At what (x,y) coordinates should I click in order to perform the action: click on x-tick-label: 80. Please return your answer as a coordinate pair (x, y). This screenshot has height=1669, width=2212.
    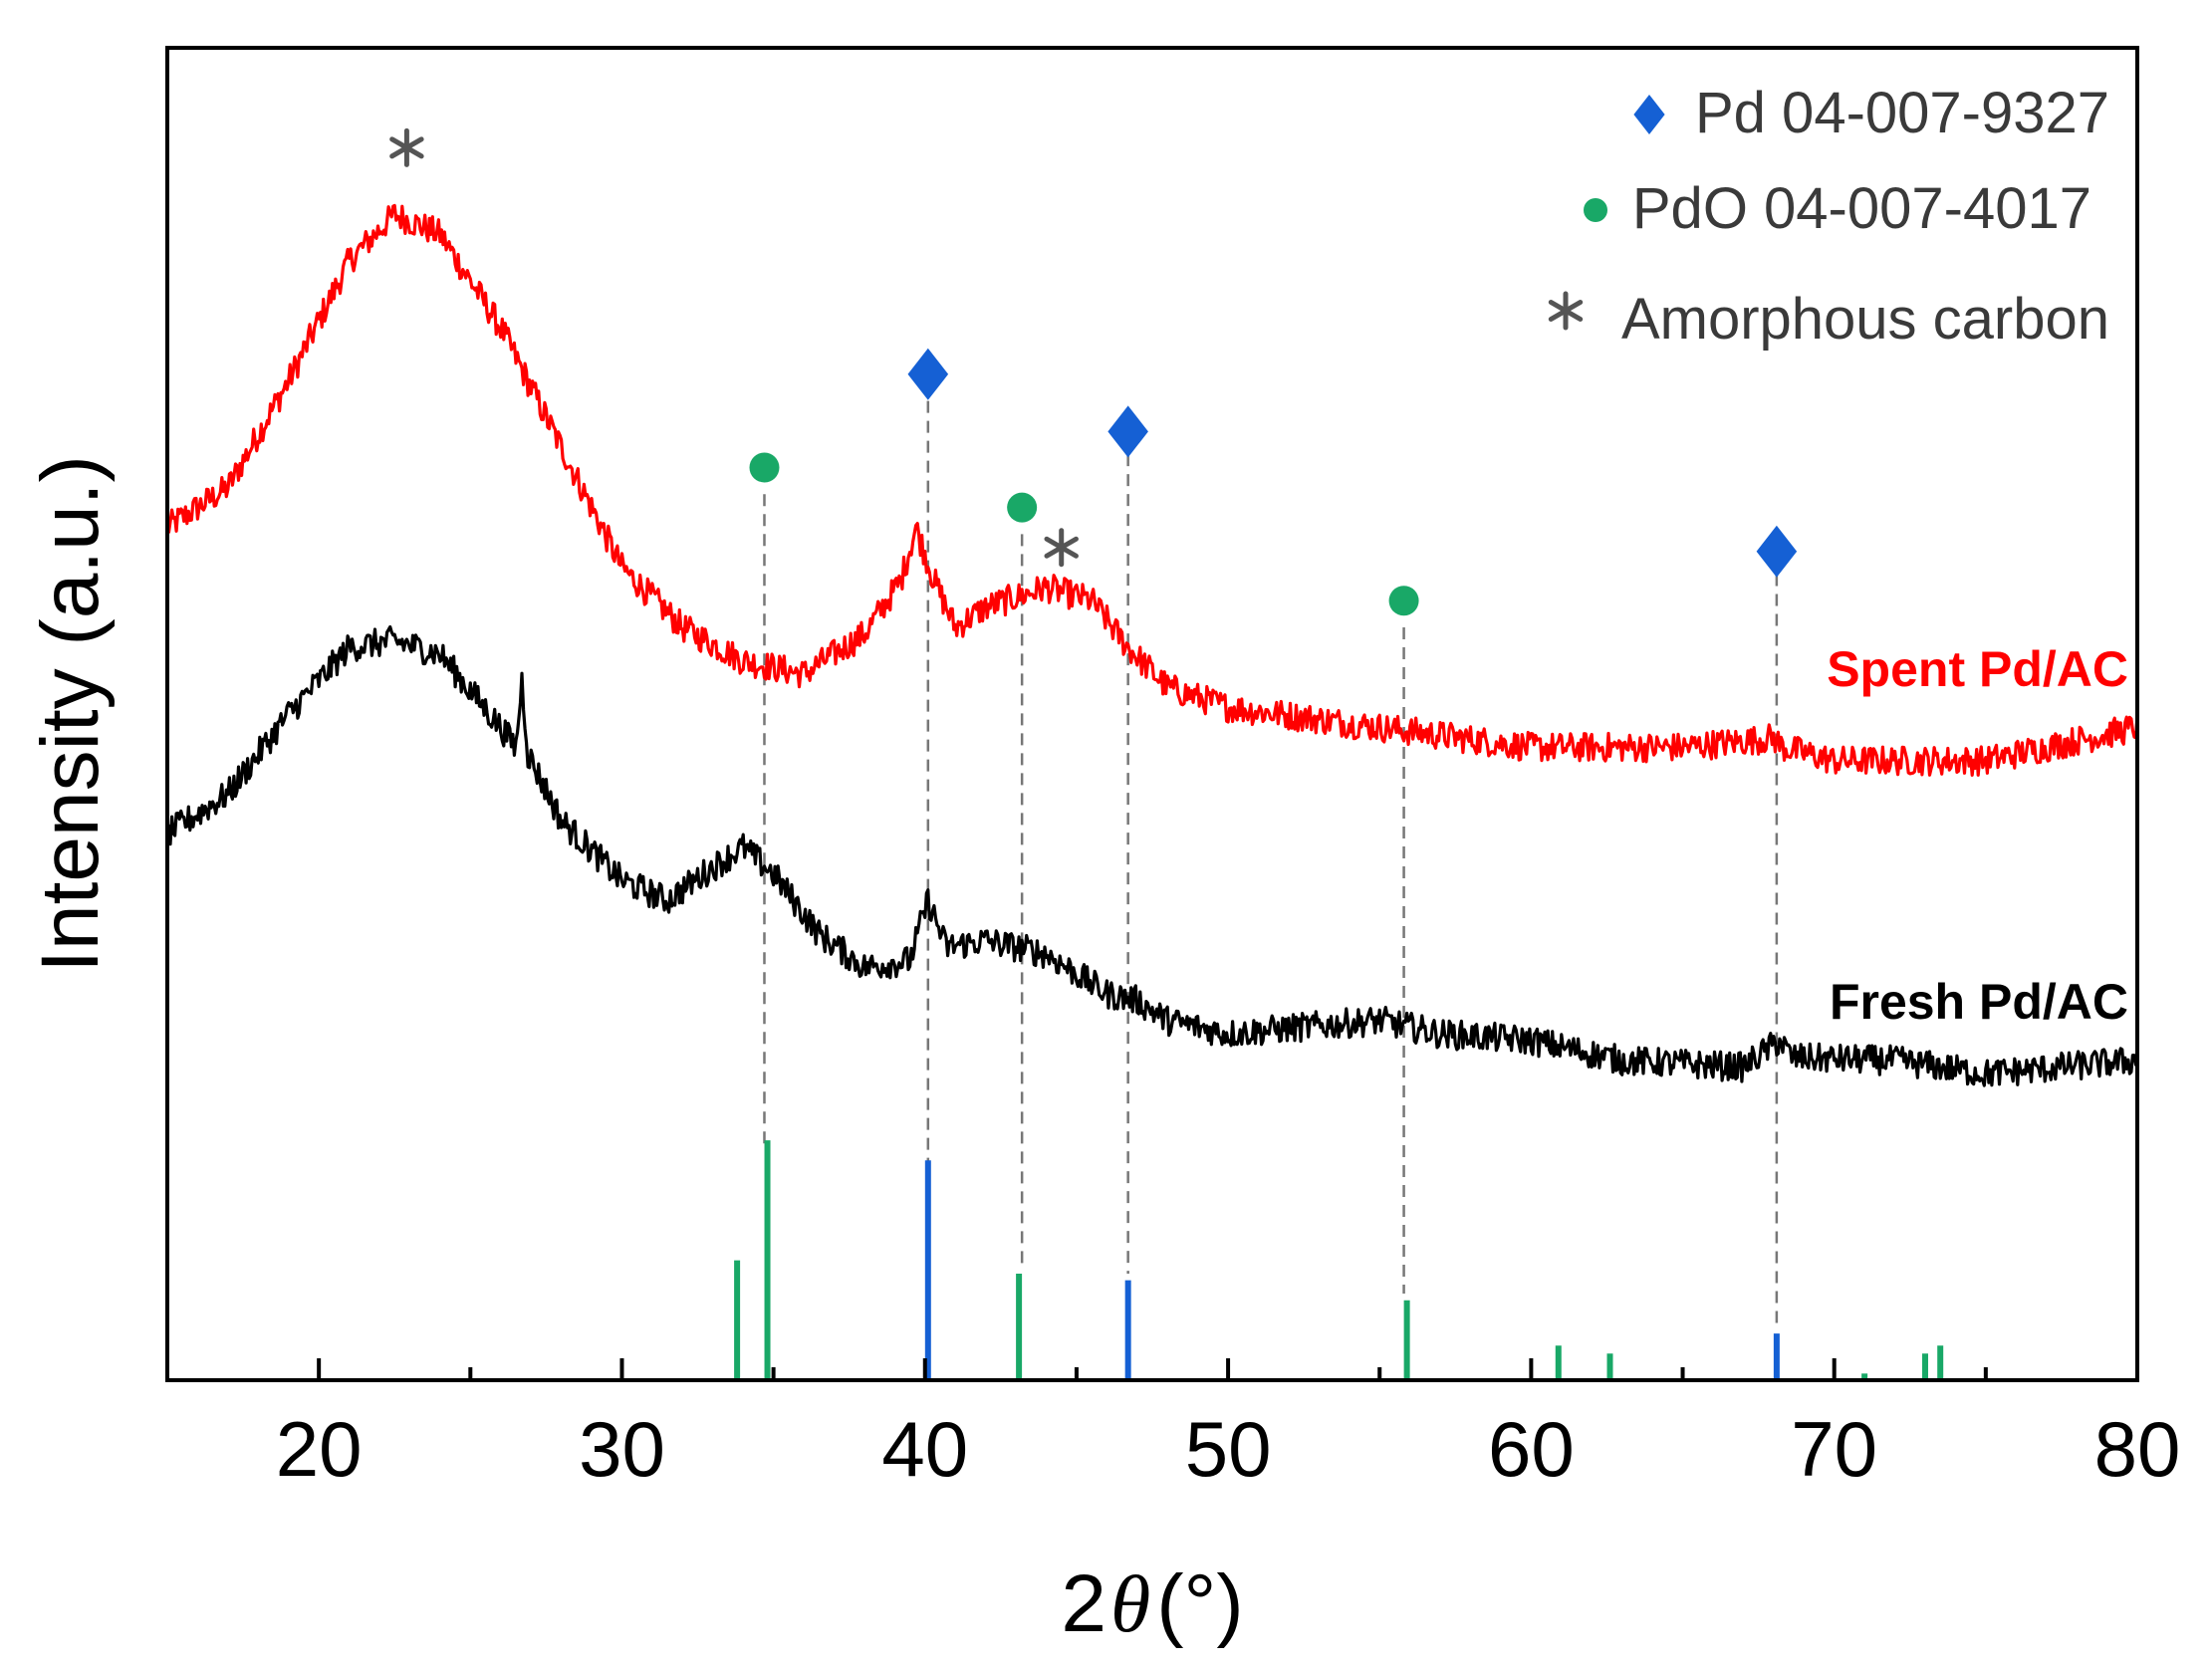
    Looking at the image, I should click on (2137, 1449).